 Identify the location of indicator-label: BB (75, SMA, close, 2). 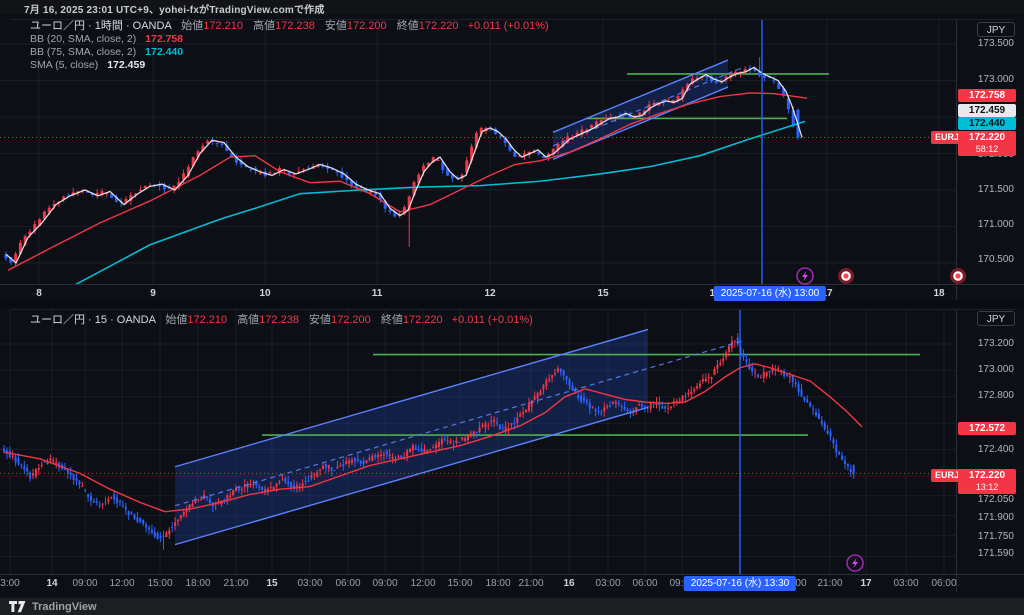
(83, 52).